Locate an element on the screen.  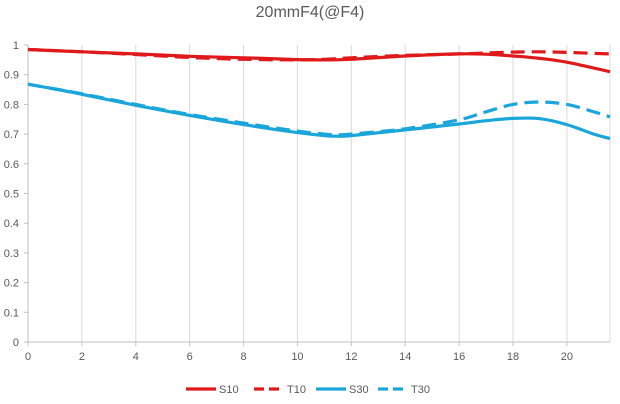
series-line-t10 is located at coordinates (319, 54).